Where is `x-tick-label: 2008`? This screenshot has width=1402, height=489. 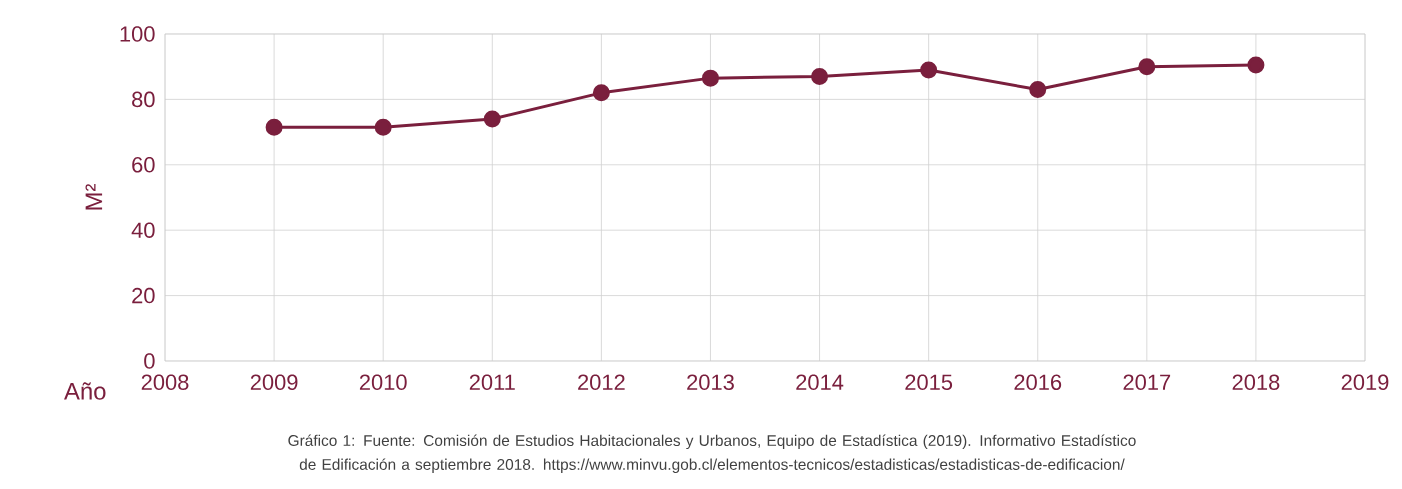
x-tick-label: 2008 is located at coordinates (165, 382).